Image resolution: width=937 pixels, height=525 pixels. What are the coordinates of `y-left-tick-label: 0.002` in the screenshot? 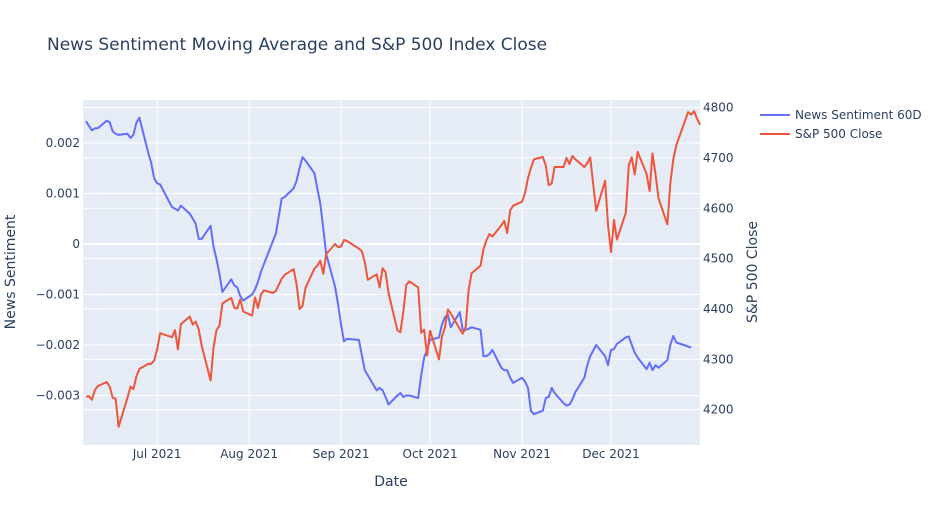 It's located at (63, 143).